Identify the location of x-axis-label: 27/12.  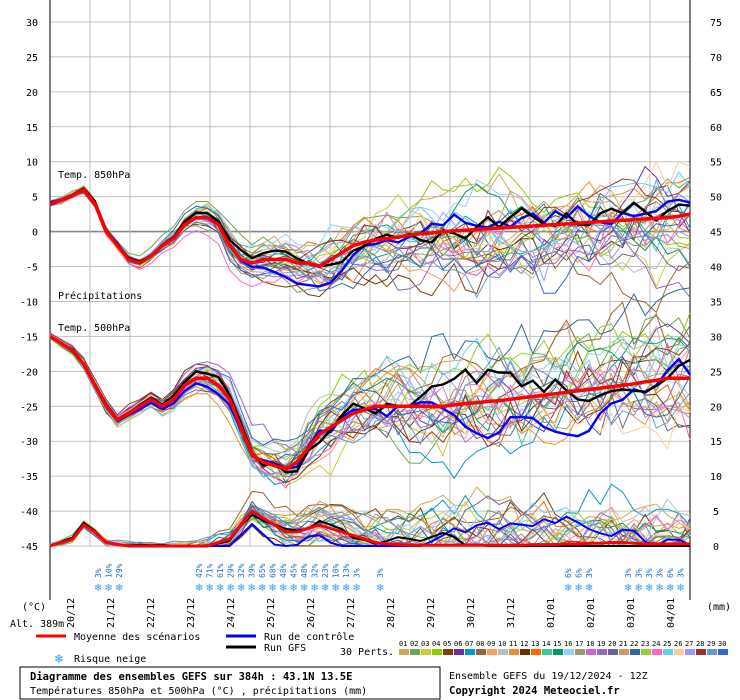
(351, 613).